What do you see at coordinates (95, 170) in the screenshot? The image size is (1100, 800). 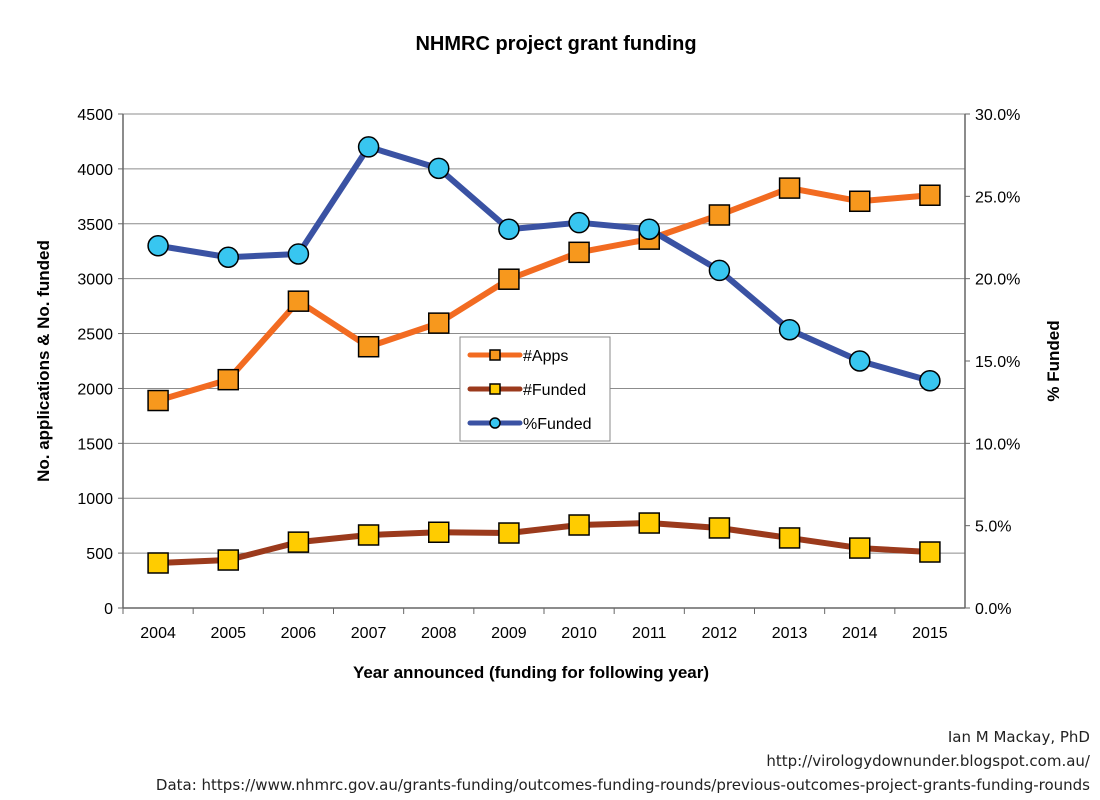 I see `y-tick-label: 4000` at bounding box center [95, 170].